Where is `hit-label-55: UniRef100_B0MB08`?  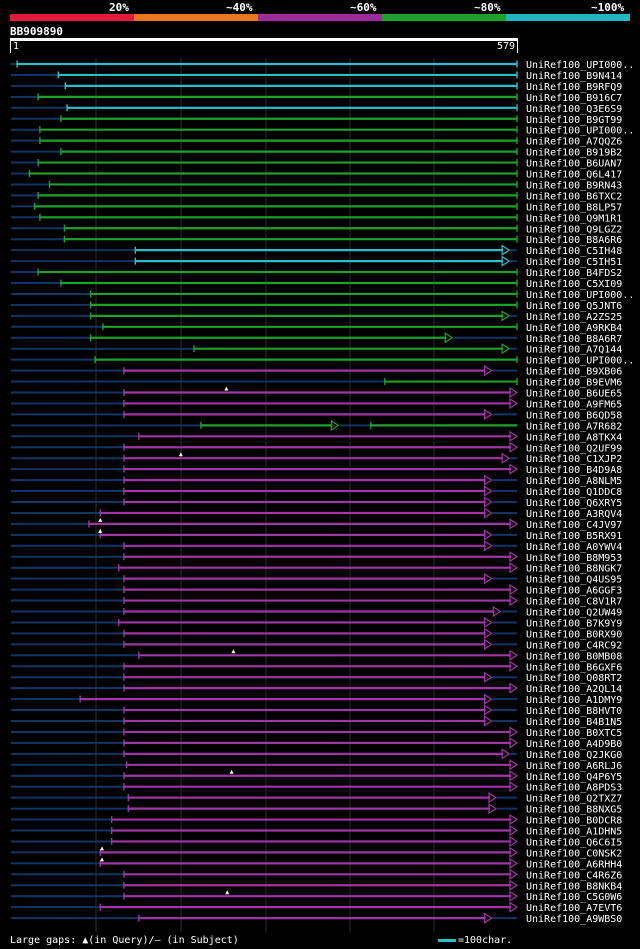
hit-label-55: UniRef100_B0MB08 is located at coordinates (574, 656).